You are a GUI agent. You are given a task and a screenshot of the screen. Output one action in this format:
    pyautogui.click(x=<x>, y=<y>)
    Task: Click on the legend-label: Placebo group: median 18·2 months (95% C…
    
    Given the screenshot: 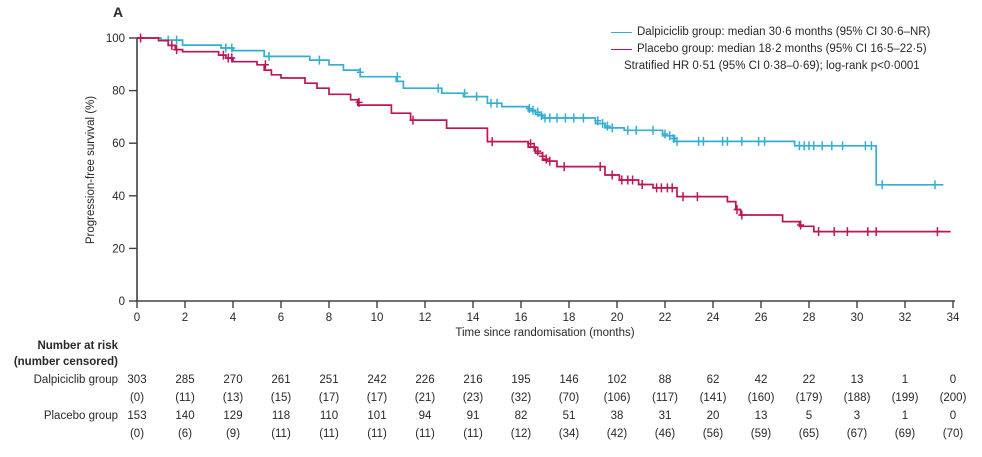 What is the action you would take?
    pyautogui.click(x=782, y=49)
    